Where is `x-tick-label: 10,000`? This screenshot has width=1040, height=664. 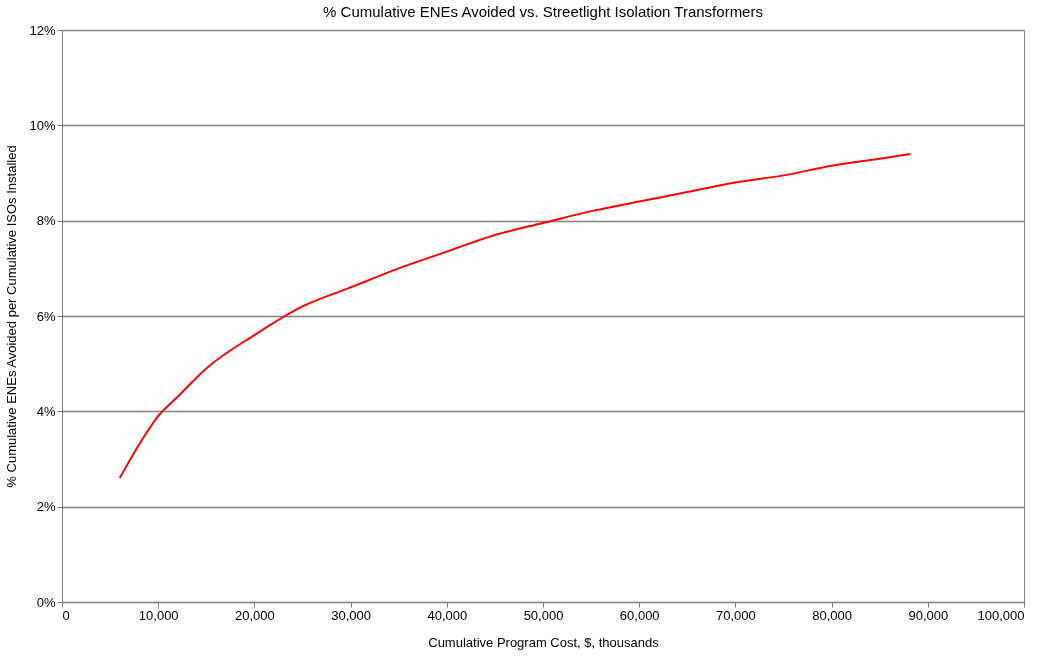 x-tick-label: 10,000 is located at coordinates (158, 615).